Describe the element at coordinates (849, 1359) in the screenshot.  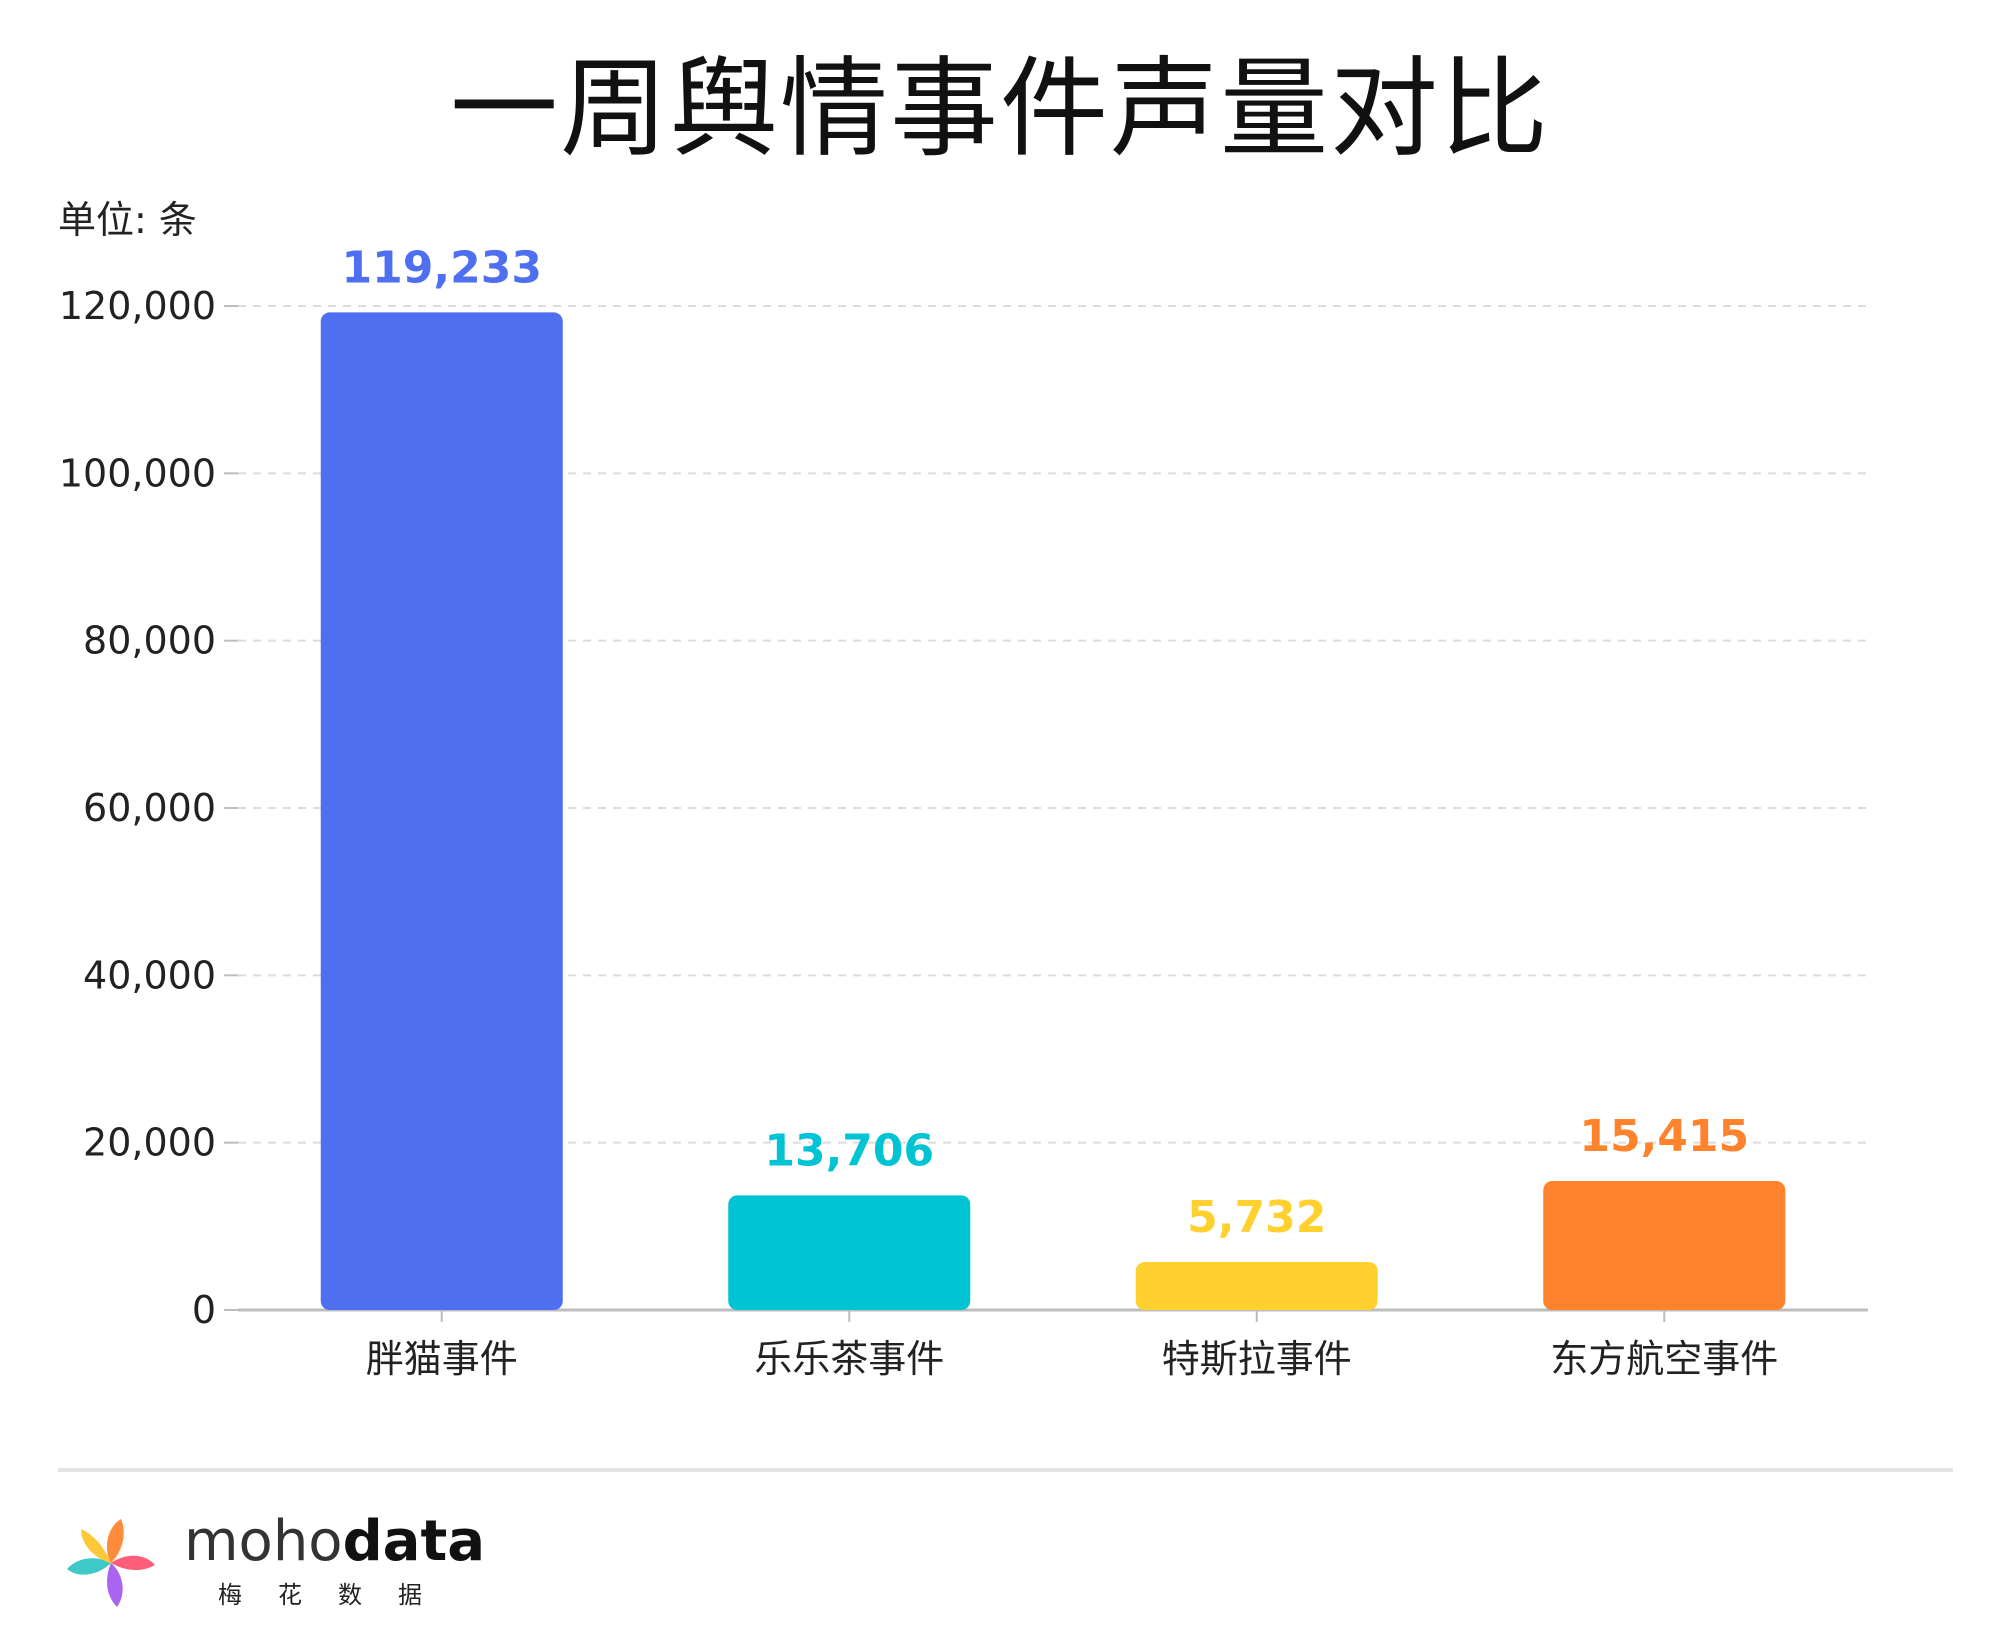
I see `x-tick-label: 乐乐茶事件` at that location.